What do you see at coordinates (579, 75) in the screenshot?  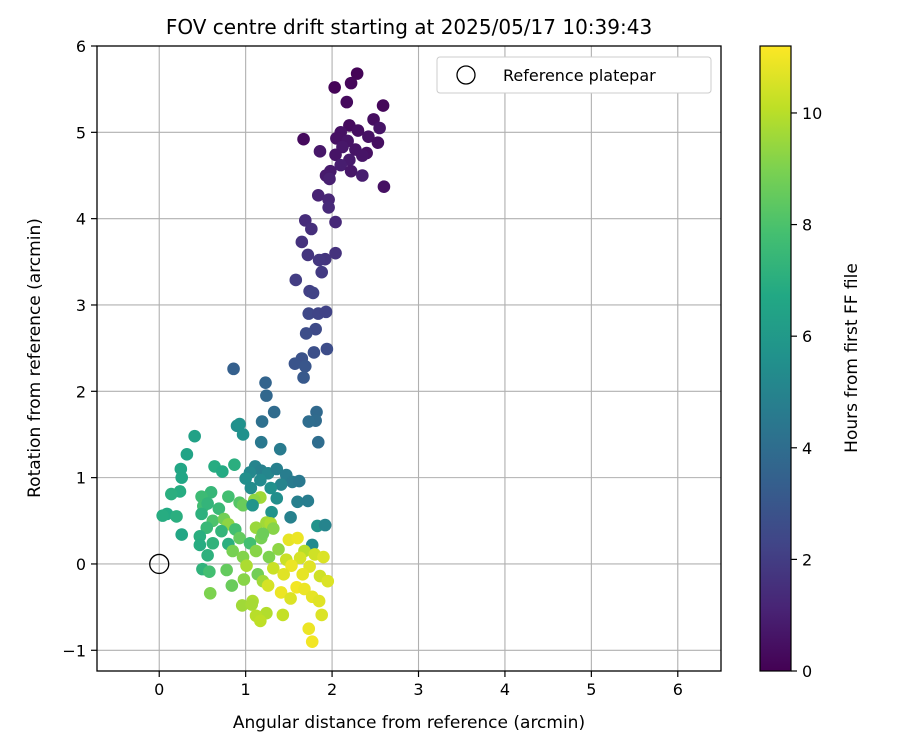 I see `legend-entry-reference: Reference platepar` at bounding box center [579, 75].